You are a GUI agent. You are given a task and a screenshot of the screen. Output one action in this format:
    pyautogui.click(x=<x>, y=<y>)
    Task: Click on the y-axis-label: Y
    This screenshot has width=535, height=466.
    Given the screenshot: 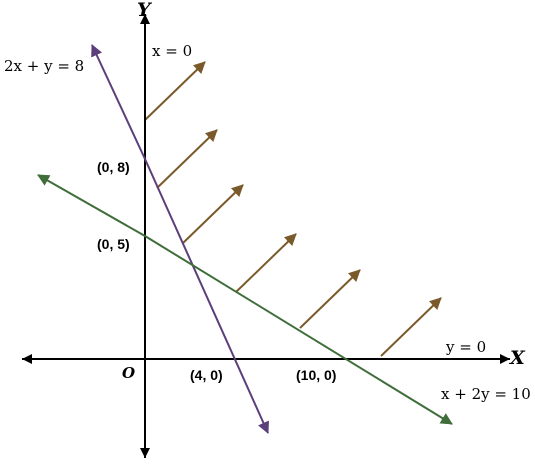 What is the action you would take?
    pyautogui.click(x=145, y=10)
    